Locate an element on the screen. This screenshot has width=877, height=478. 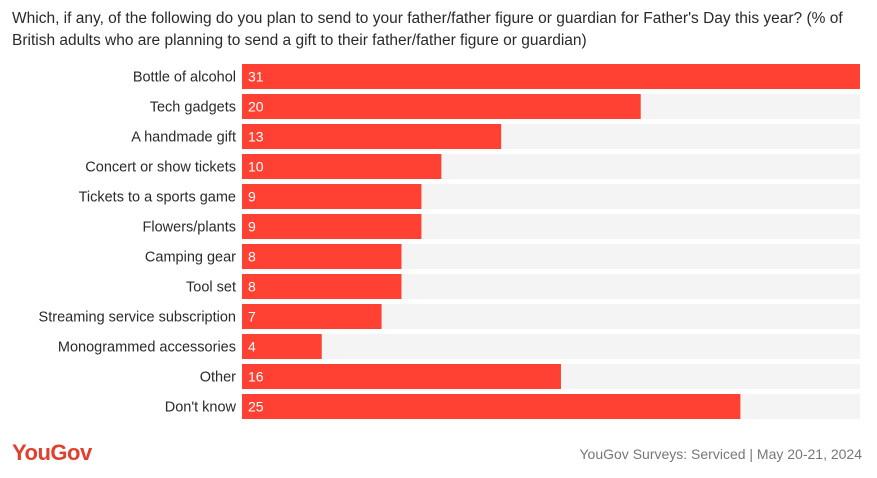
value-label: 13 is located at coordinates (256, 137).